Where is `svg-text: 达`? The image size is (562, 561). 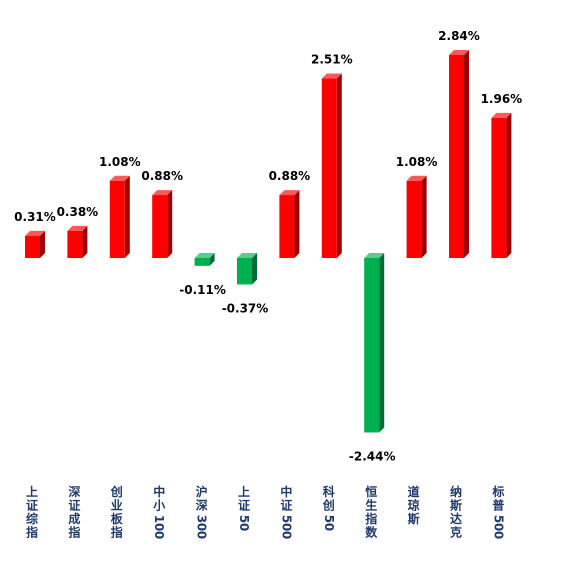
svg-text: 达 is located at coordinates (456, 518).